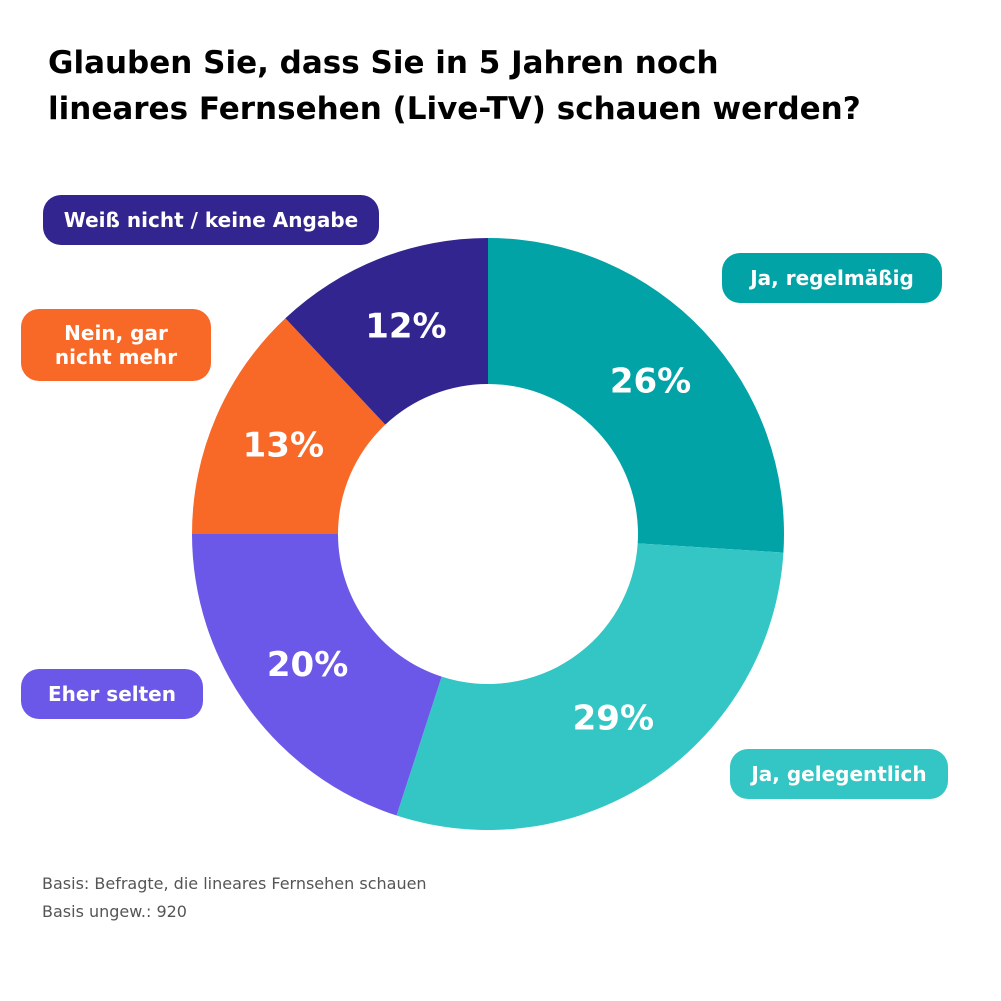 The image size is (1001, 1001). What do you see at coordinates (839, 774) in the screenshot?
I see `legend-label-ja-gelegentlich: Ja, gelegentlich` at bounding box center [839, 774].